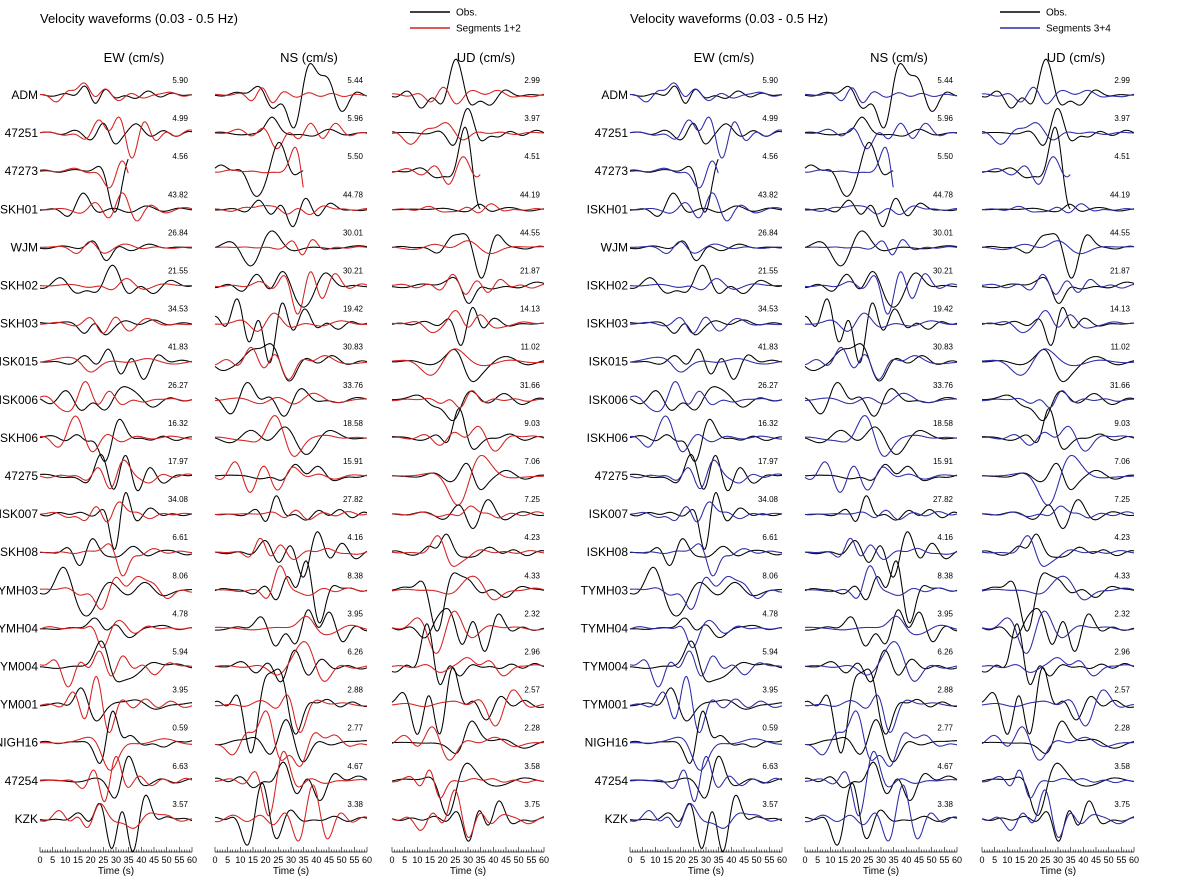  What do you see at coordinates (180, 537) in the screenshot?
I see `peak-amplitude: 6.61` at bounding box center [180, 537].